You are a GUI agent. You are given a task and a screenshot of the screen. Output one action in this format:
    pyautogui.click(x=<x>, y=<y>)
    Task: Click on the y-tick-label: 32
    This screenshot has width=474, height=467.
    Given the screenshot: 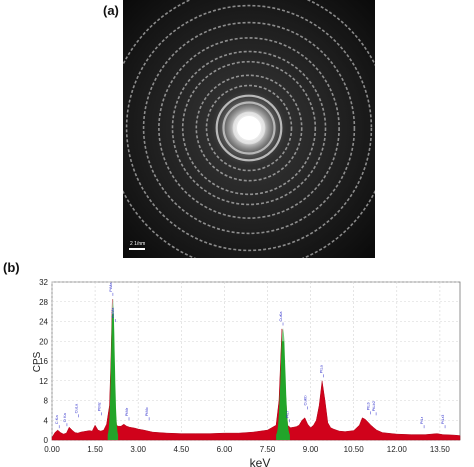 What is the action you would take?
    pyautogui.click(x=43, y=282)
    